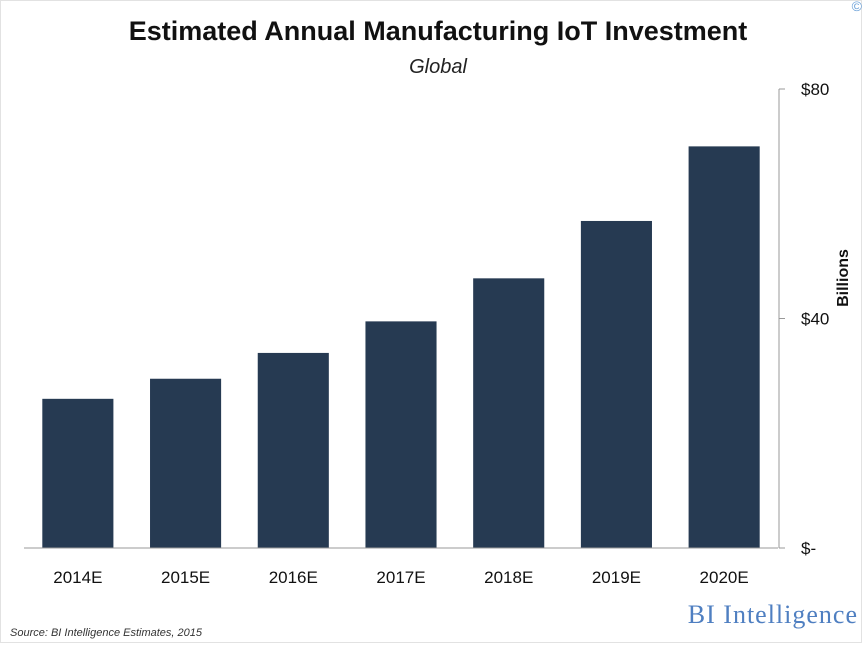  What do you see at coordinates (185, 577) in the screenshot?
I see `x-tick-label: 2015E` at bounding box center [185, 577].